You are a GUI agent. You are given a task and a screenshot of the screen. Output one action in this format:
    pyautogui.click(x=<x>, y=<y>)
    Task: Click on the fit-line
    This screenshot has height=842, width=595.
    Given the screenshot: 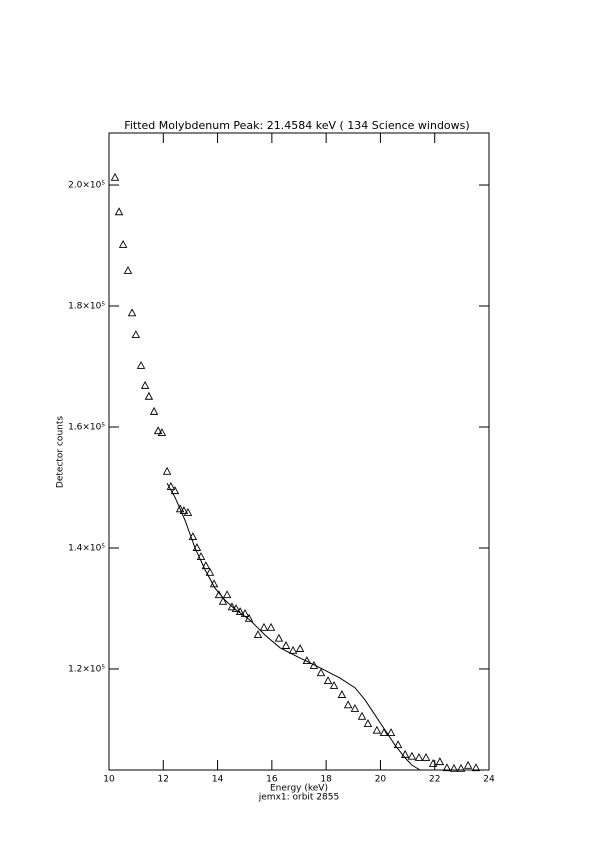 What is the action you would take?
    pyautogui.click(x=293, y=627)
    